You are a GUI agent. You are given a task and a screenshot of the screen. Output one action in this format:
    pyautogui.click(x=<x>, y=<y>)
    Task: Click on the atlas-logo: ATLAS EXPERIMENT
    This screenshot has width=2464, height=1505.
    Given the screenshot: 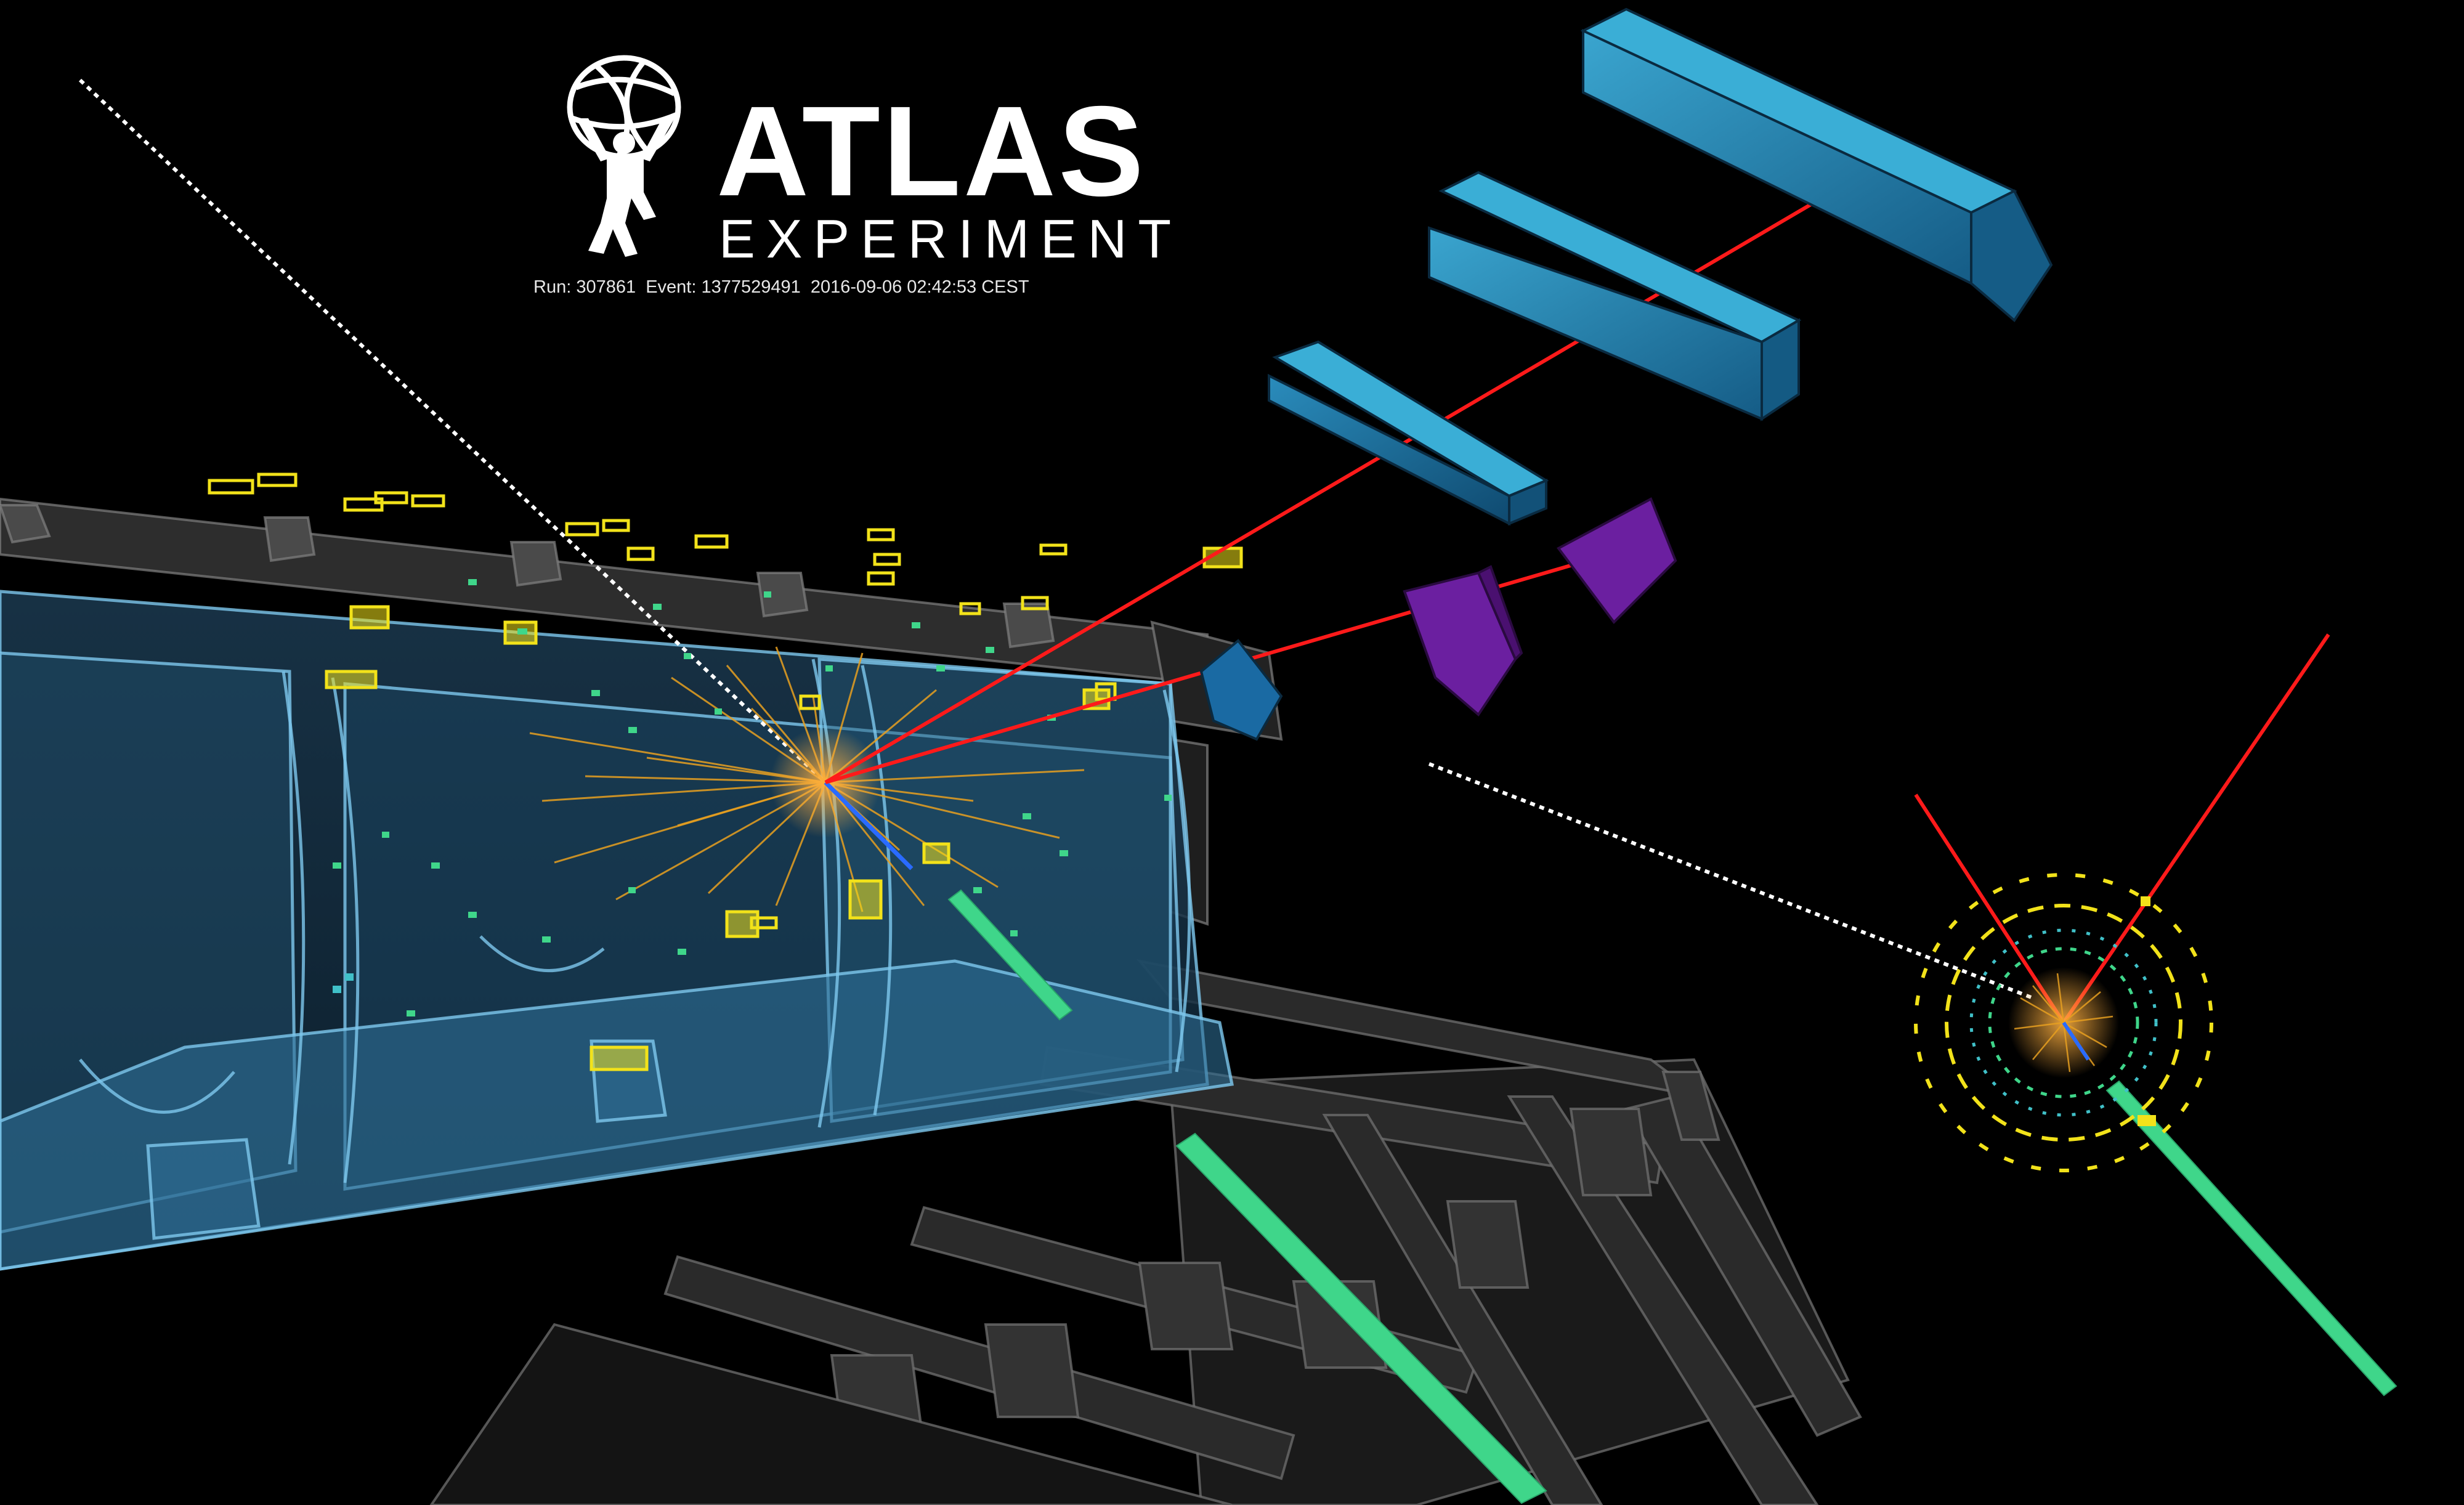 What is the action you would take?
    pyautogui.click(x=861, y=180)
    